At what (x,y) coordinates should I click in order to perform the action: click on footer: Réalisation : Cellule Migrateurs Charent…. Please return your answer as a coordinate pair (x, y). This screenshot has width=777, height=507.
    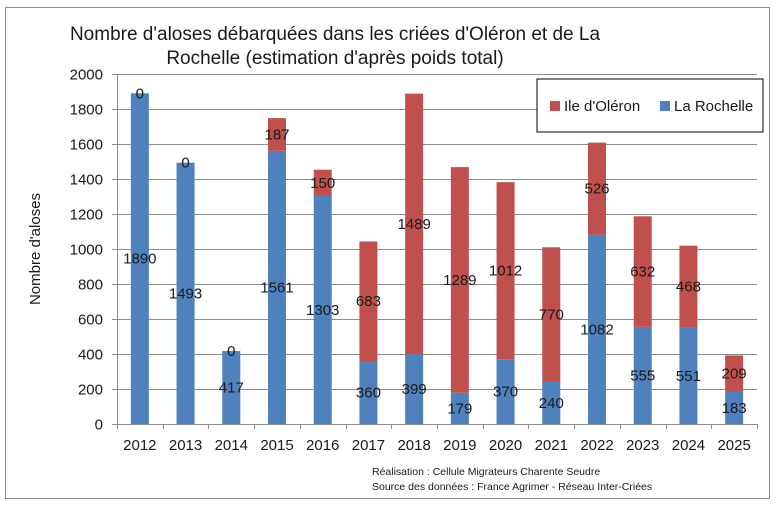
    Looking at the image, I should click on (512, 479).